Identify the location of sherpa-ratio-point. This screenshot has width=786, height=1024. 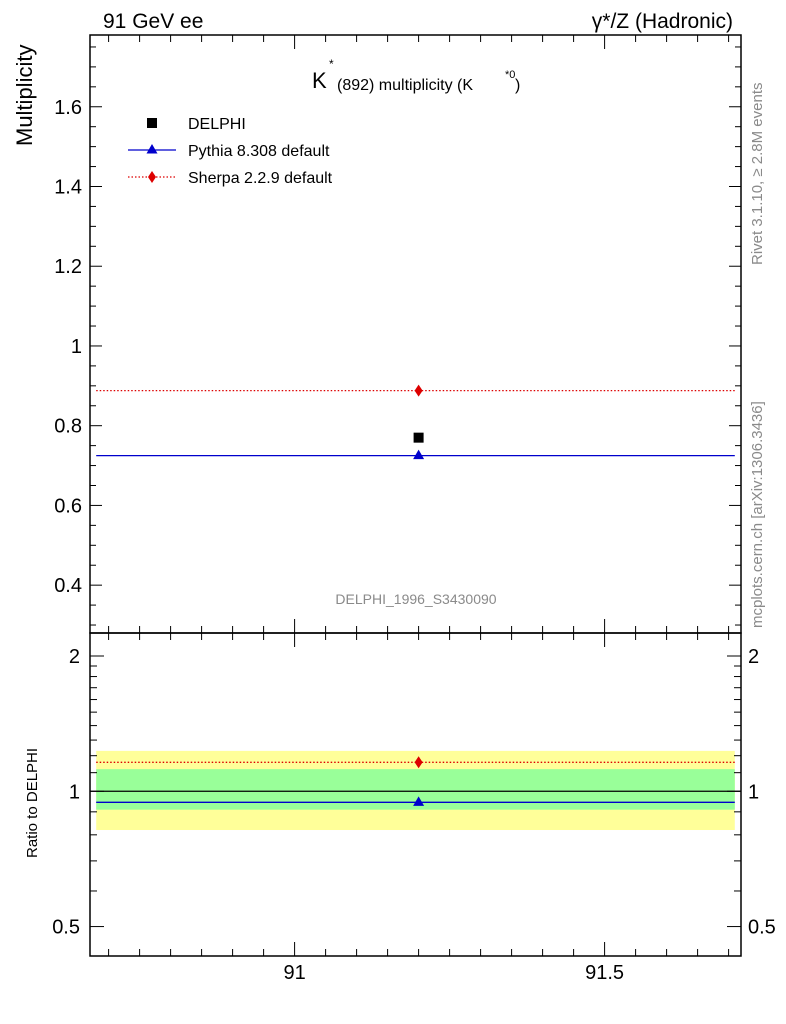
(418, 762).